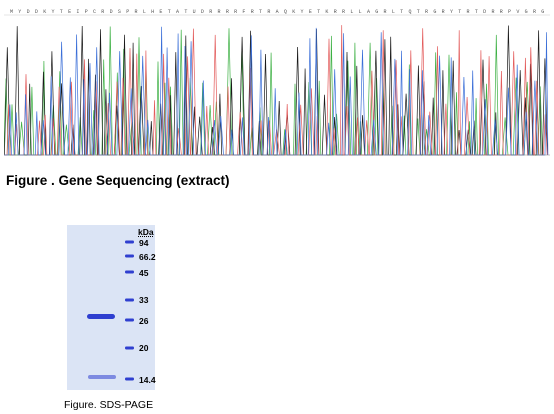 Image resolution: width=554 pixels, height=414 pixels. What do you see at coordinates (144, 243) in the screenshot?
I see `marker-label-94: 94` at bounding box center [144, 243].